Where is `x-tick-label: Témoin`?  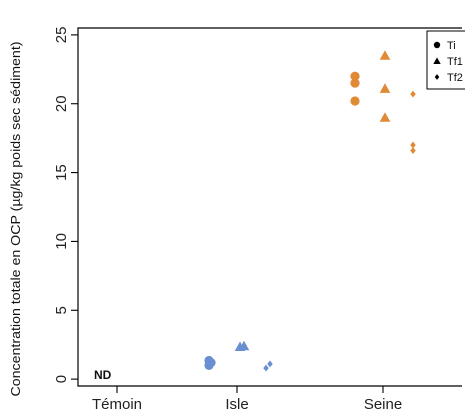
x-tick-label: Témoin is located at coordinates (117, 404).